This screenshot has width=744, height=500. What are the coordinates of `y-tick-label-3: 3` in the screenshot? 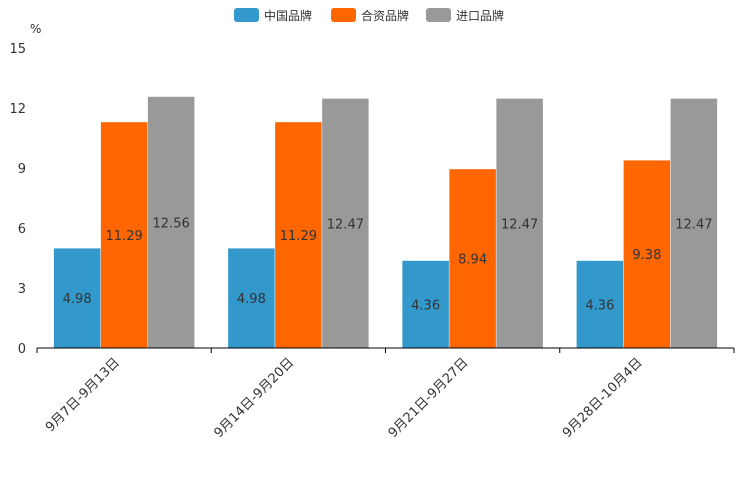 It's located at (22, 289).